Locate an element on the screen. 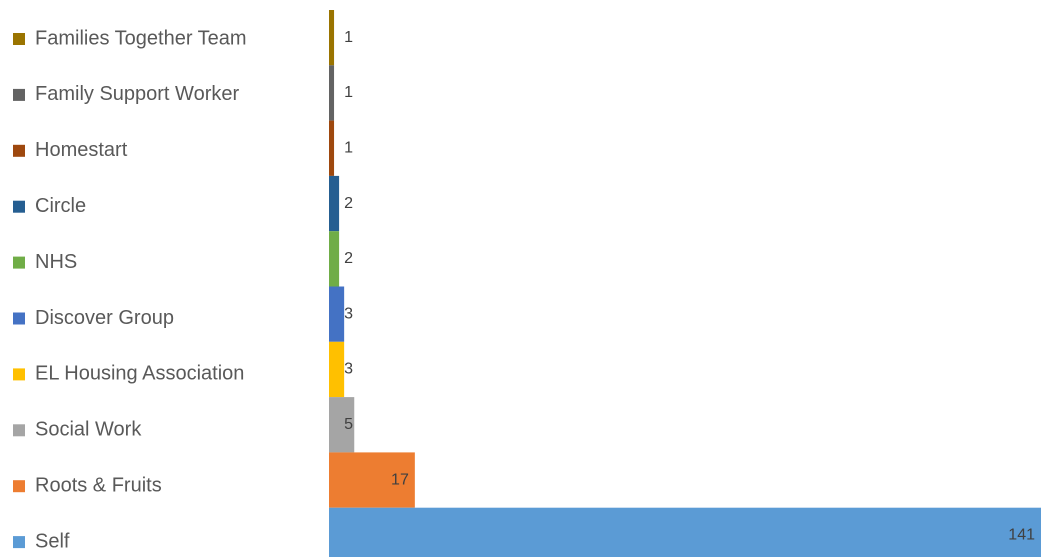 This screenshot has width=1041, height=557. legend-label: Roots & Fruits is located at coordinates (98, 485).